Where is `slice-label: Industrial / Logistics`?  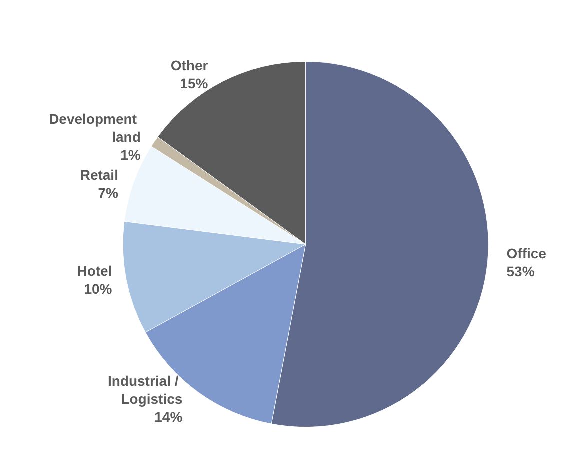 slice-label: Industrial / Logistics is located at coordinates (145, 389).